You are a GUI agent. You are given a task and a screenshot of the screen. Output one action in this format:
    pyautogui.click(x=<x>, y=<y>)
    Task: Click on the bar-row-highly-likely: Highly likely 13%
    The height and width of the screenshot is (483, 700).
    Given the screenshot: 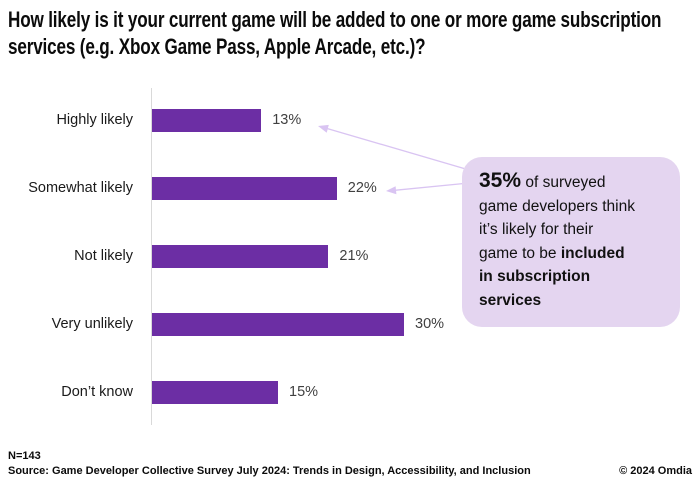 What is the action you would take?
    pyautogui.click(x=350, y=120)
    